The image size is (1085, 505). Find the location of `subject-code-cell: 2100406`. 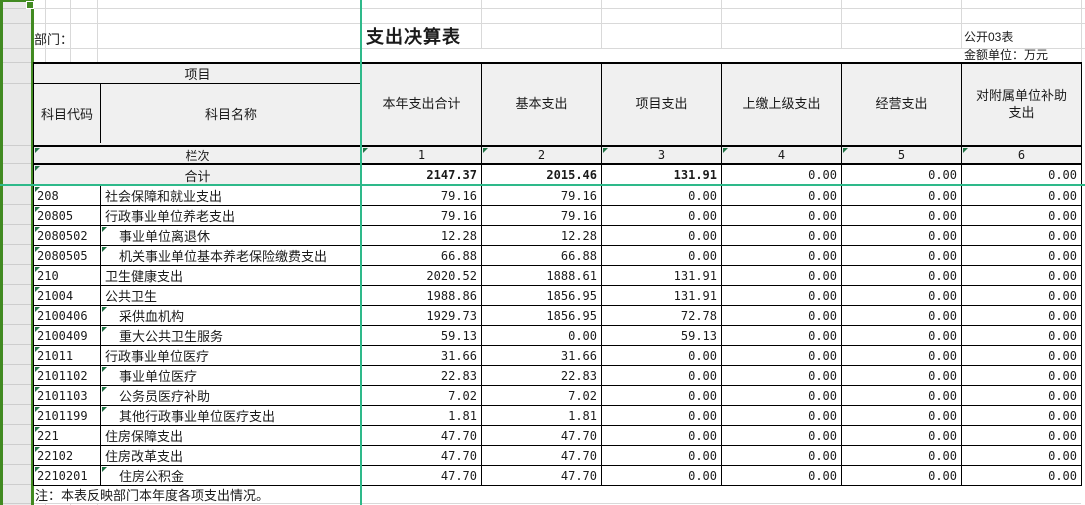

subject-code-cell: 2100406 is located at coordinates (67, 315).